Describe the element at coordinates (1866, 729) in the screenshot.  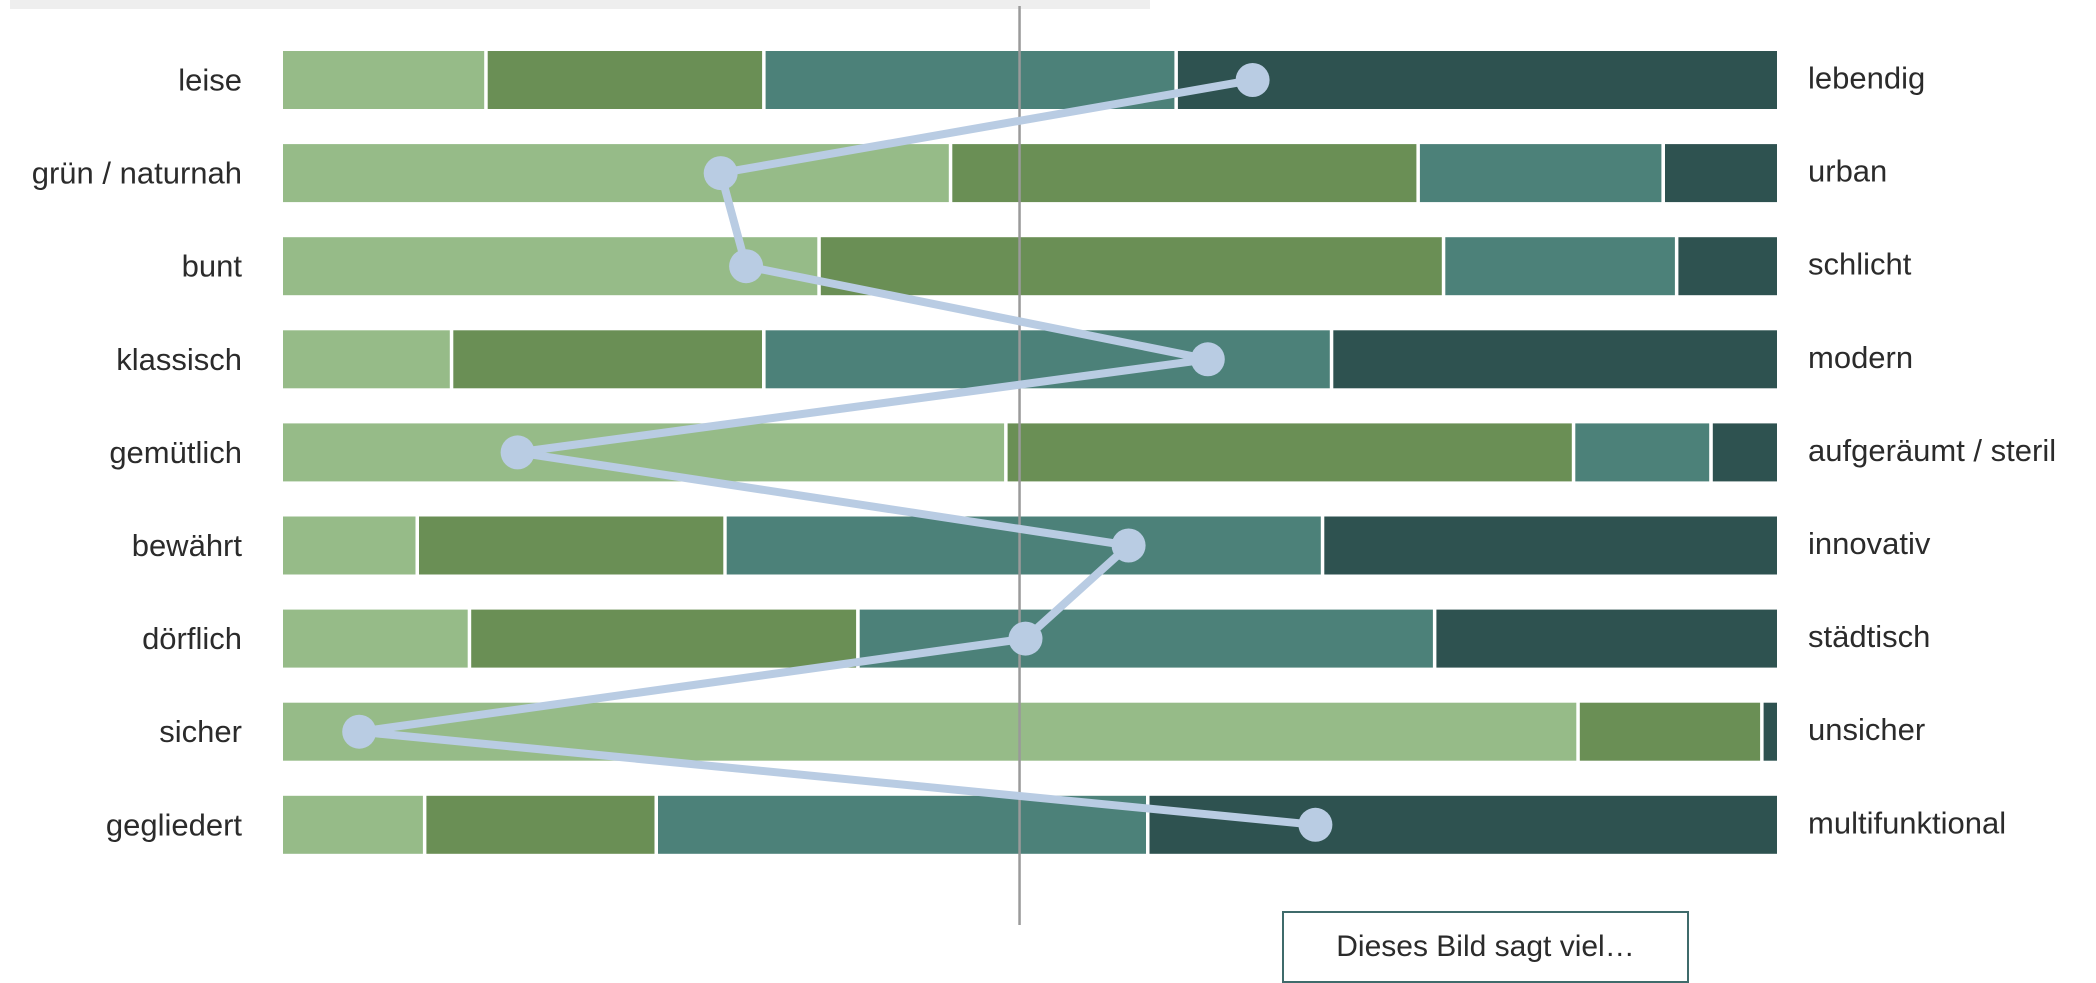
I see `right-label-8: unsicher` at that location.